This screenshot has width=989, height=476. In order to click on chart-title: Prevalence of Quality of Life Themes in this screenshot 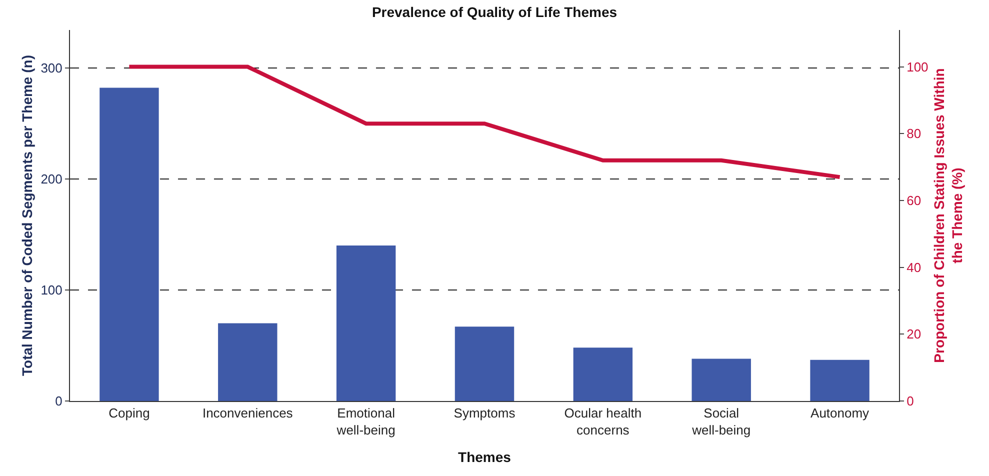, I will do `click(495, 12)`.